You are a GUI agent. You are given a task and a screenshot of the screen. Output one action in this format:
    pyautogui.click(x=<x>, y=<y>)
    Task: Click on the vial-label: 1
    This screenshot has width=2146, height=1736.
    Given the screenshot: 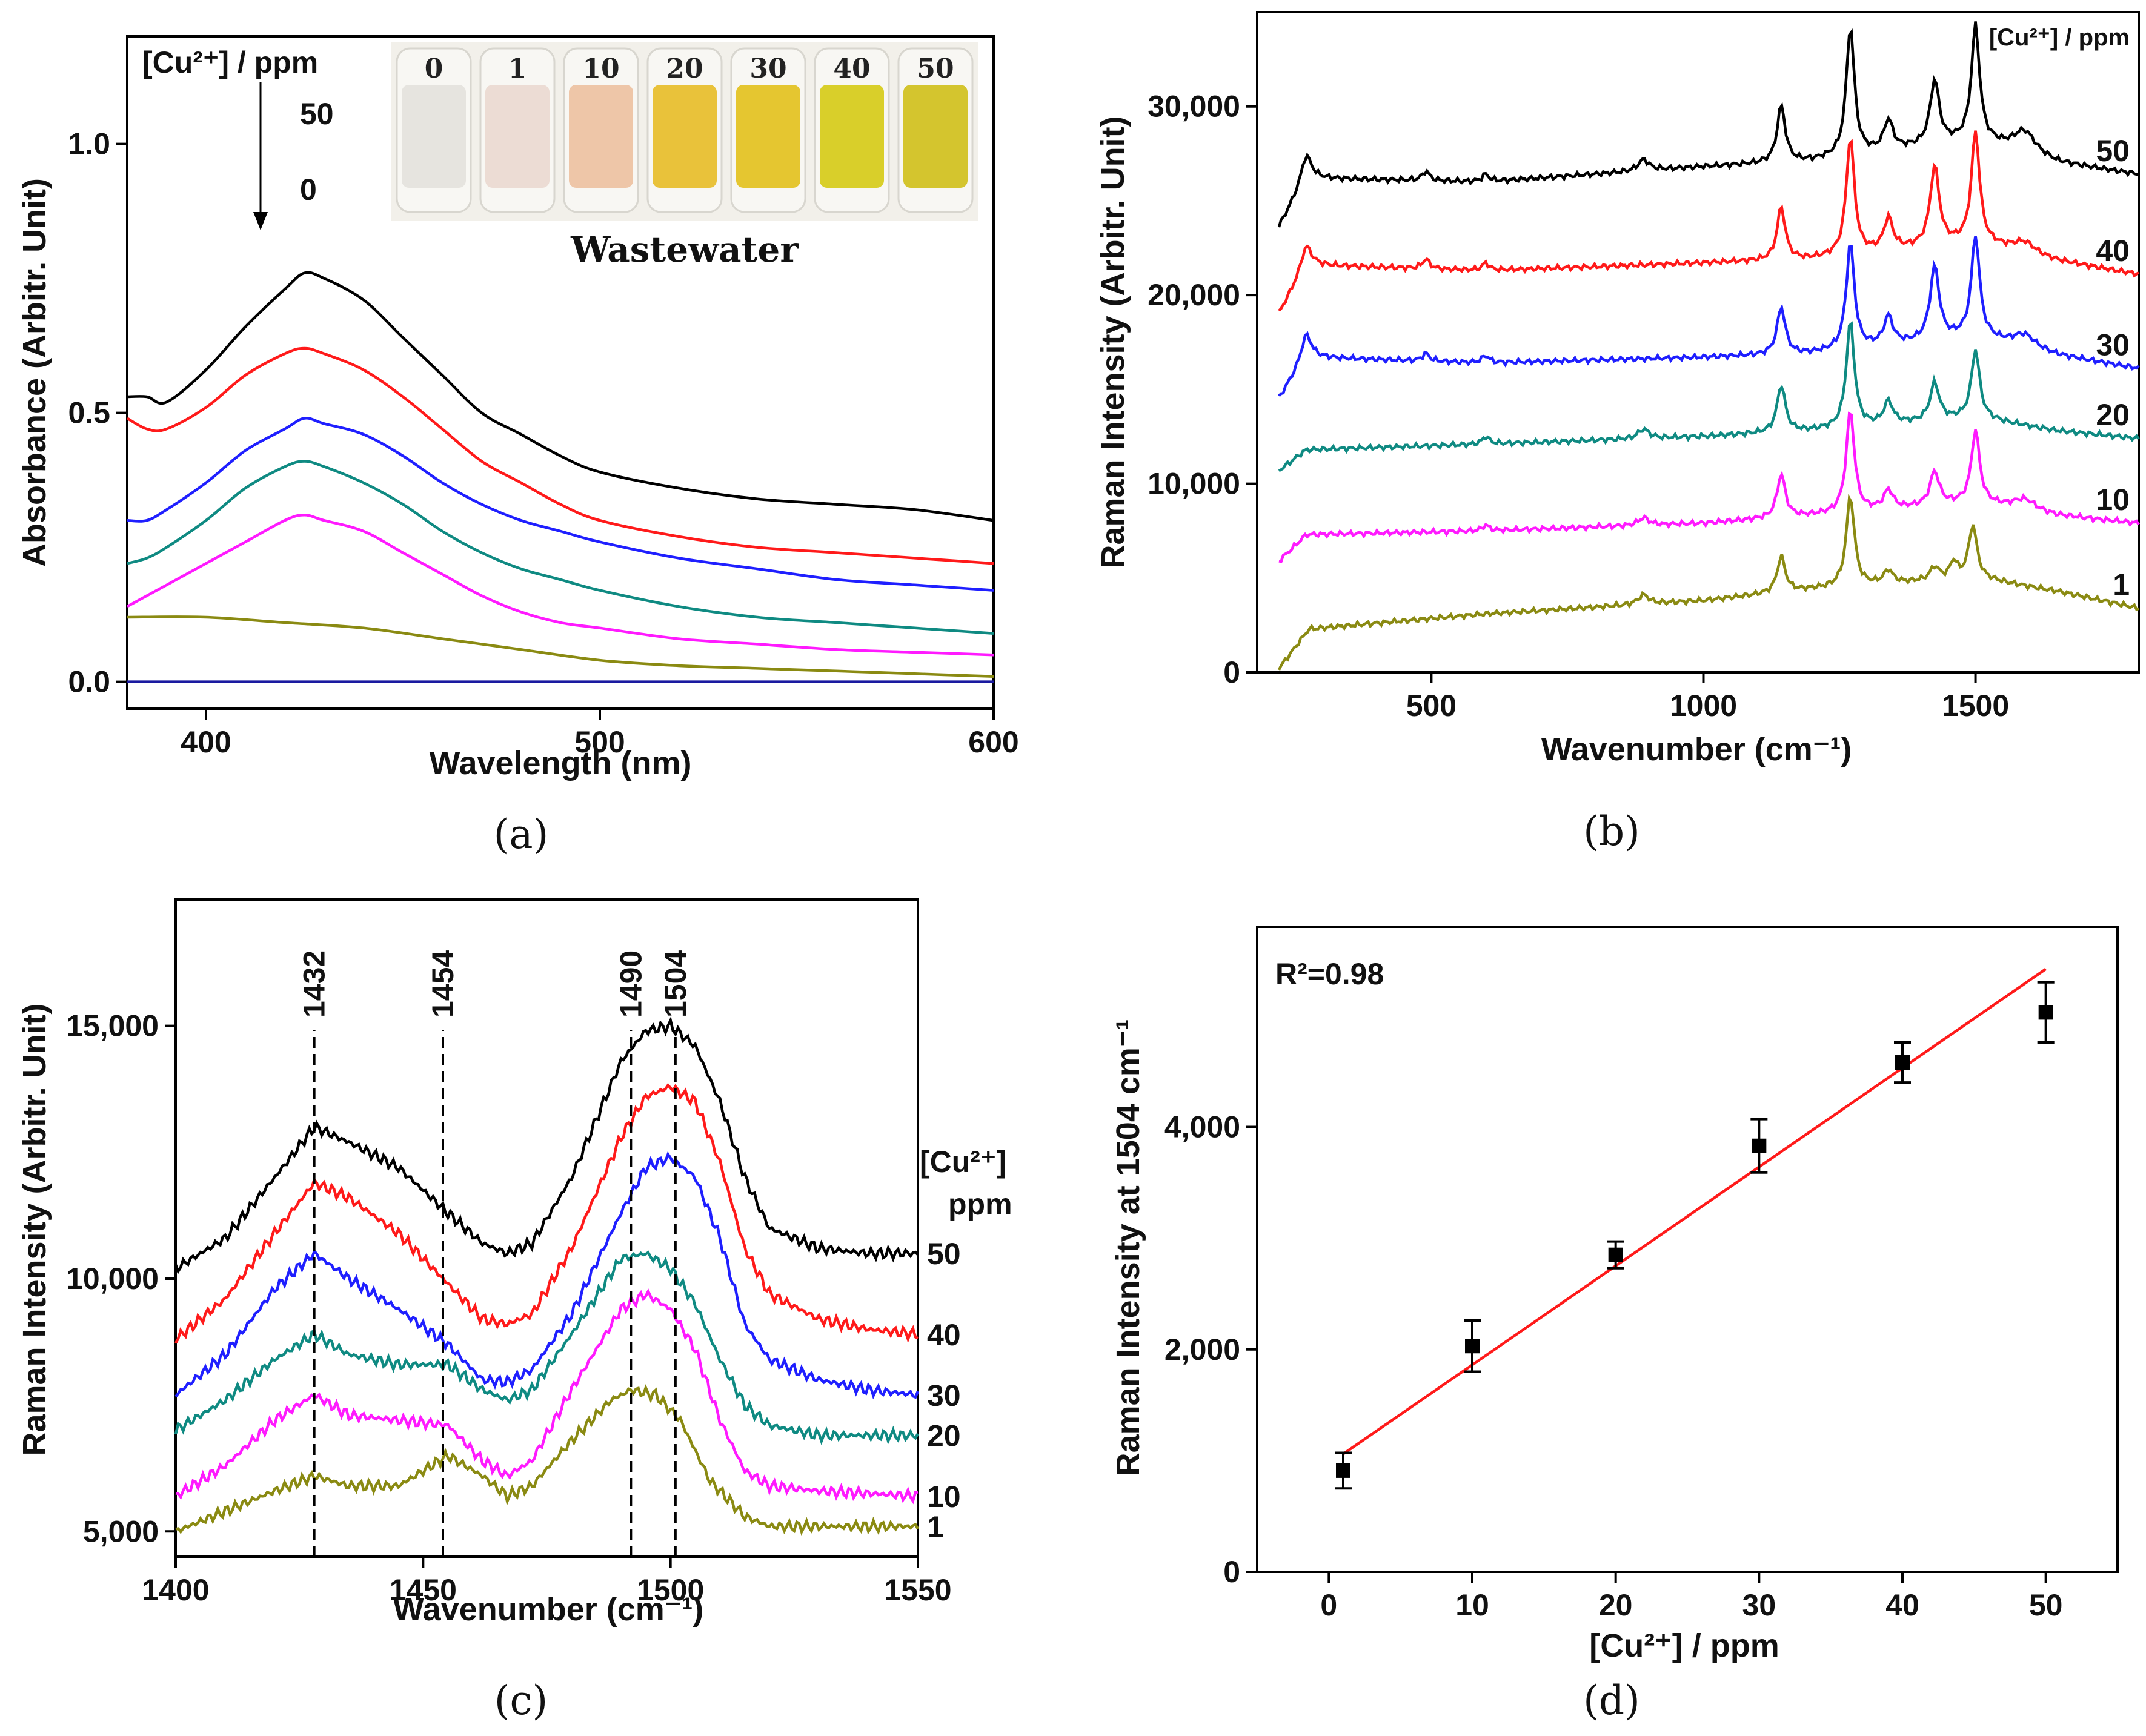 What is the action you would take?
    pyautogui.click(x=517, y=68)
    